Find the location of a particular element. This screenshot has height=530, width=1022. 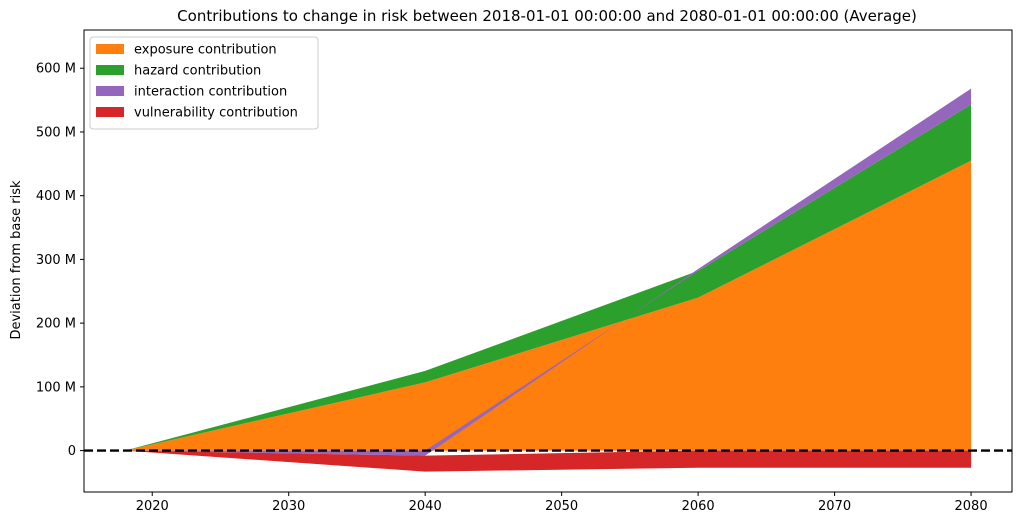

y-tick-label: 200 M is located at coordinates (56, 324).